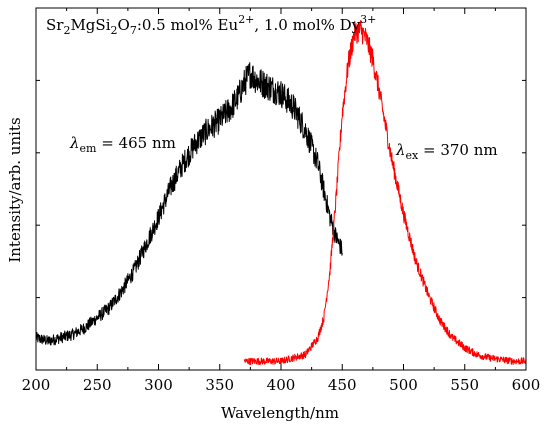 This screenshot has height=426, width=544. Describe the element at coordinates (219, 385) in the screenshot. I see `x-tick-label: 350` at that location.